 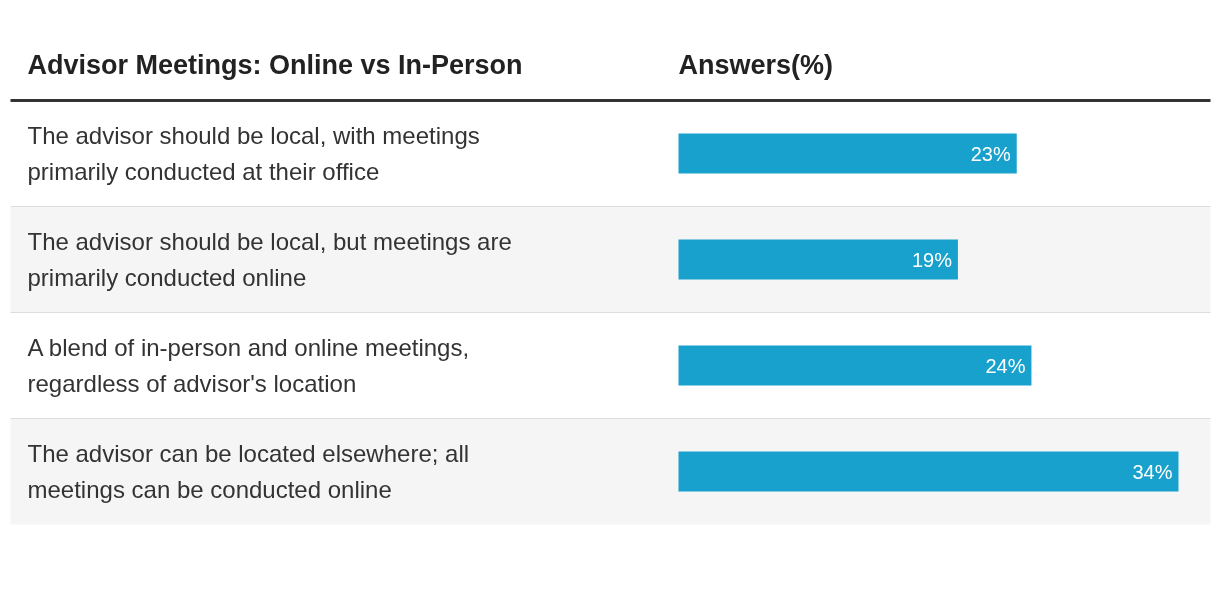 I want to click on y-tick-label: The advisor should be local, but meetings are primarily conducted online, so click(x=269, y=259).